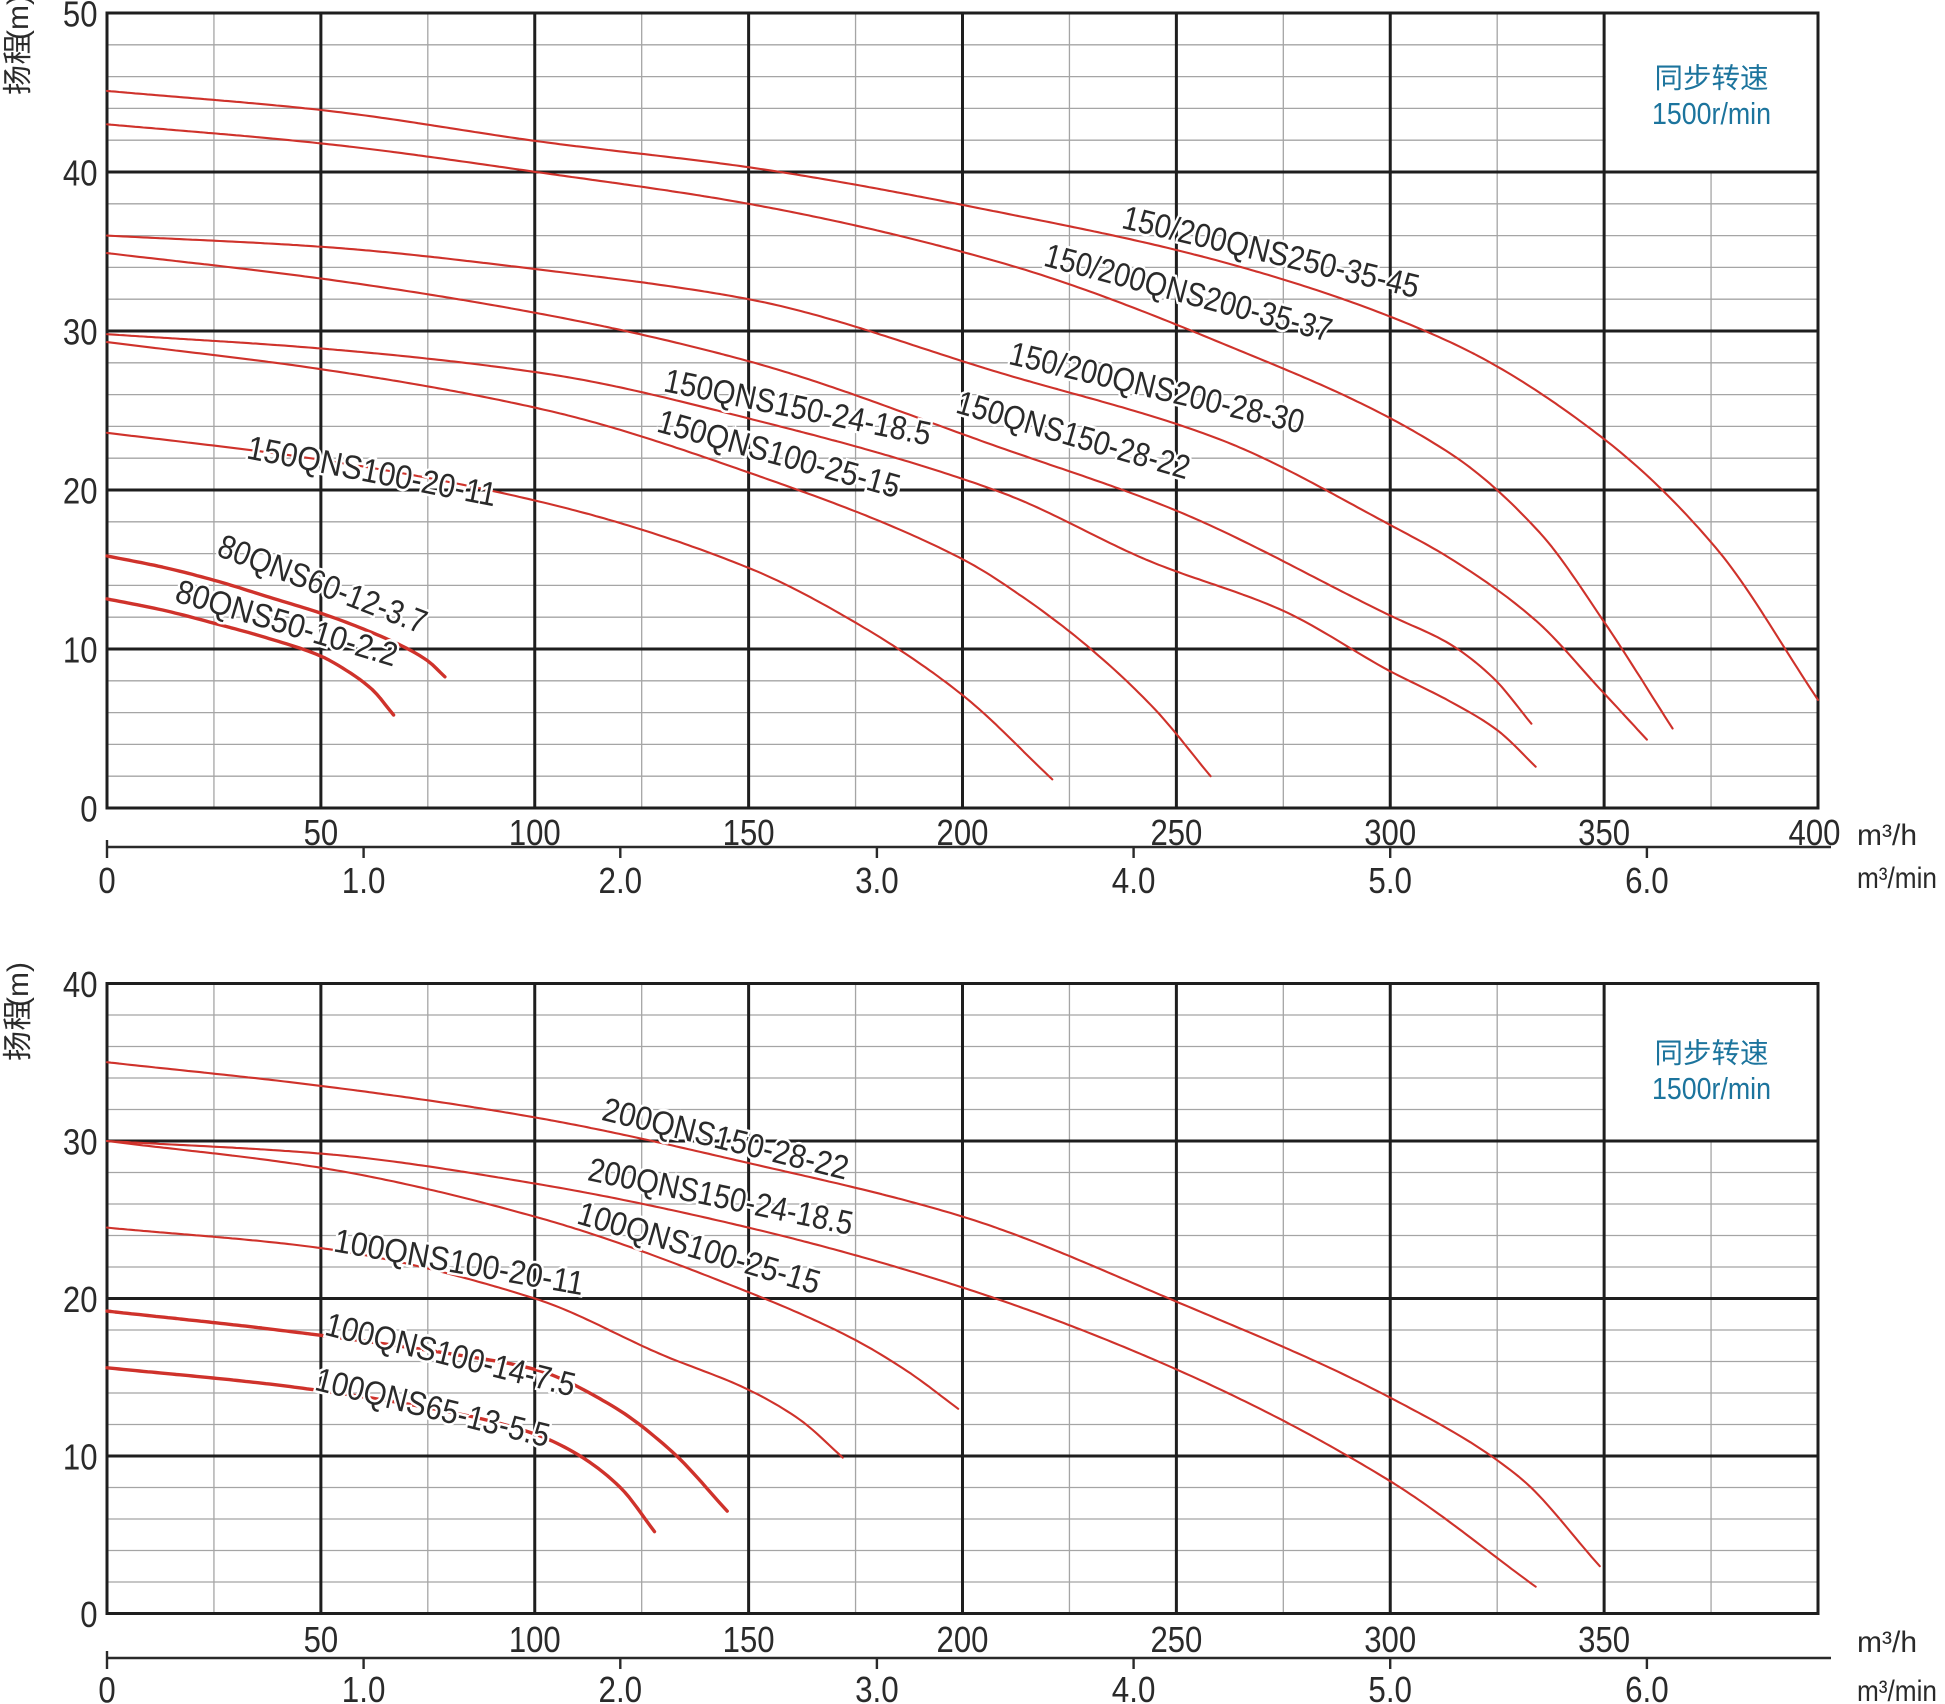 The width and height of the screenshot is (1945, 1704). Describe the element at coordinates (535, 1639) in the screenshot. I see `svg-text: 100` at that location.